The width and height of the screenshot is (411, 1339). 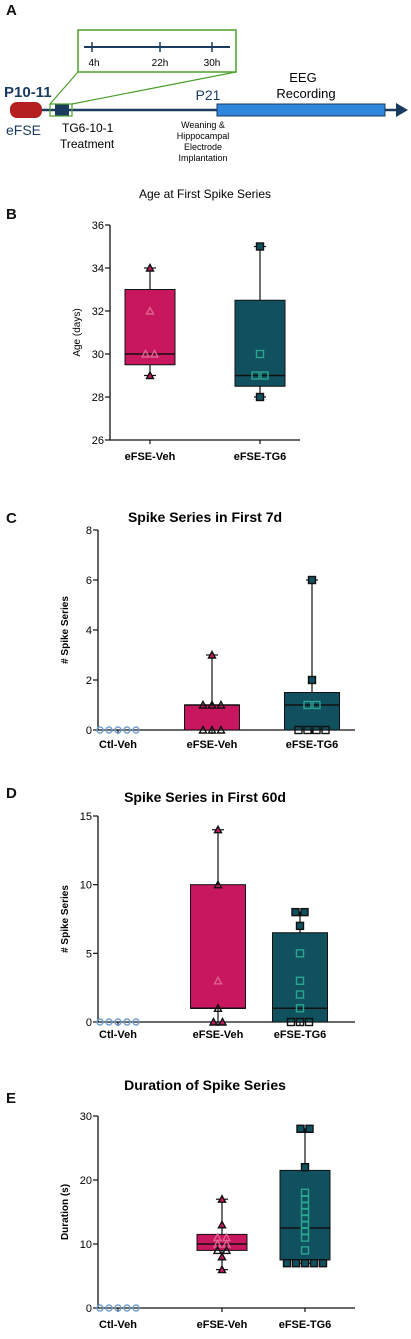 I want to click on chart-title: Duration of Spike Series, so click(x=205, y=1085).